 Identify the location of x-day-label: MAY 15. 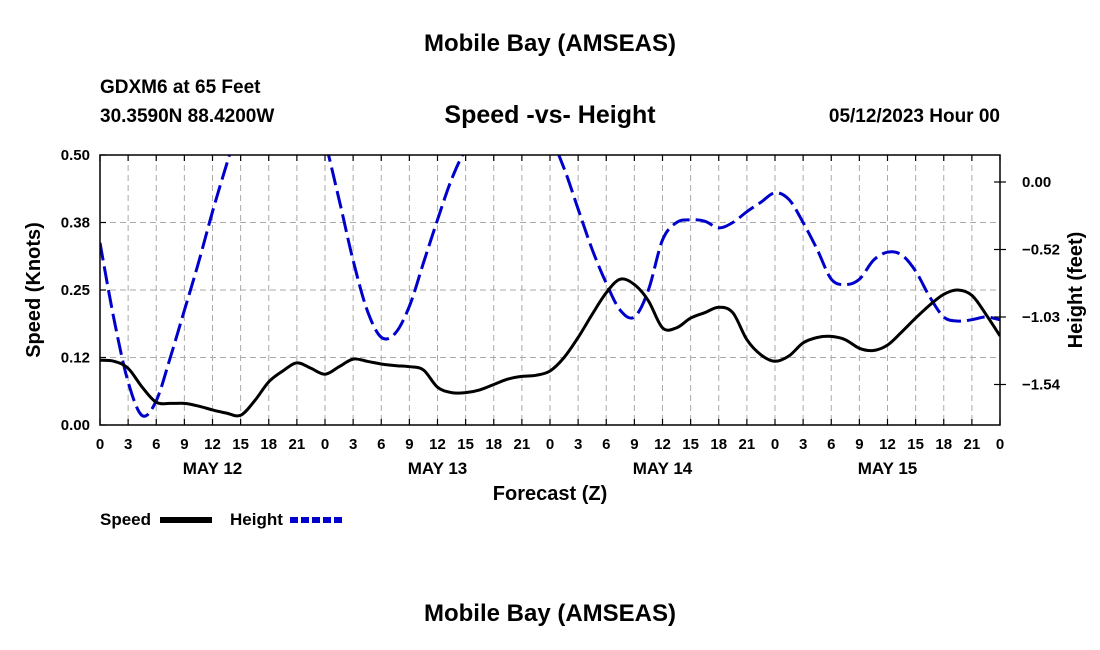
(888, 468).